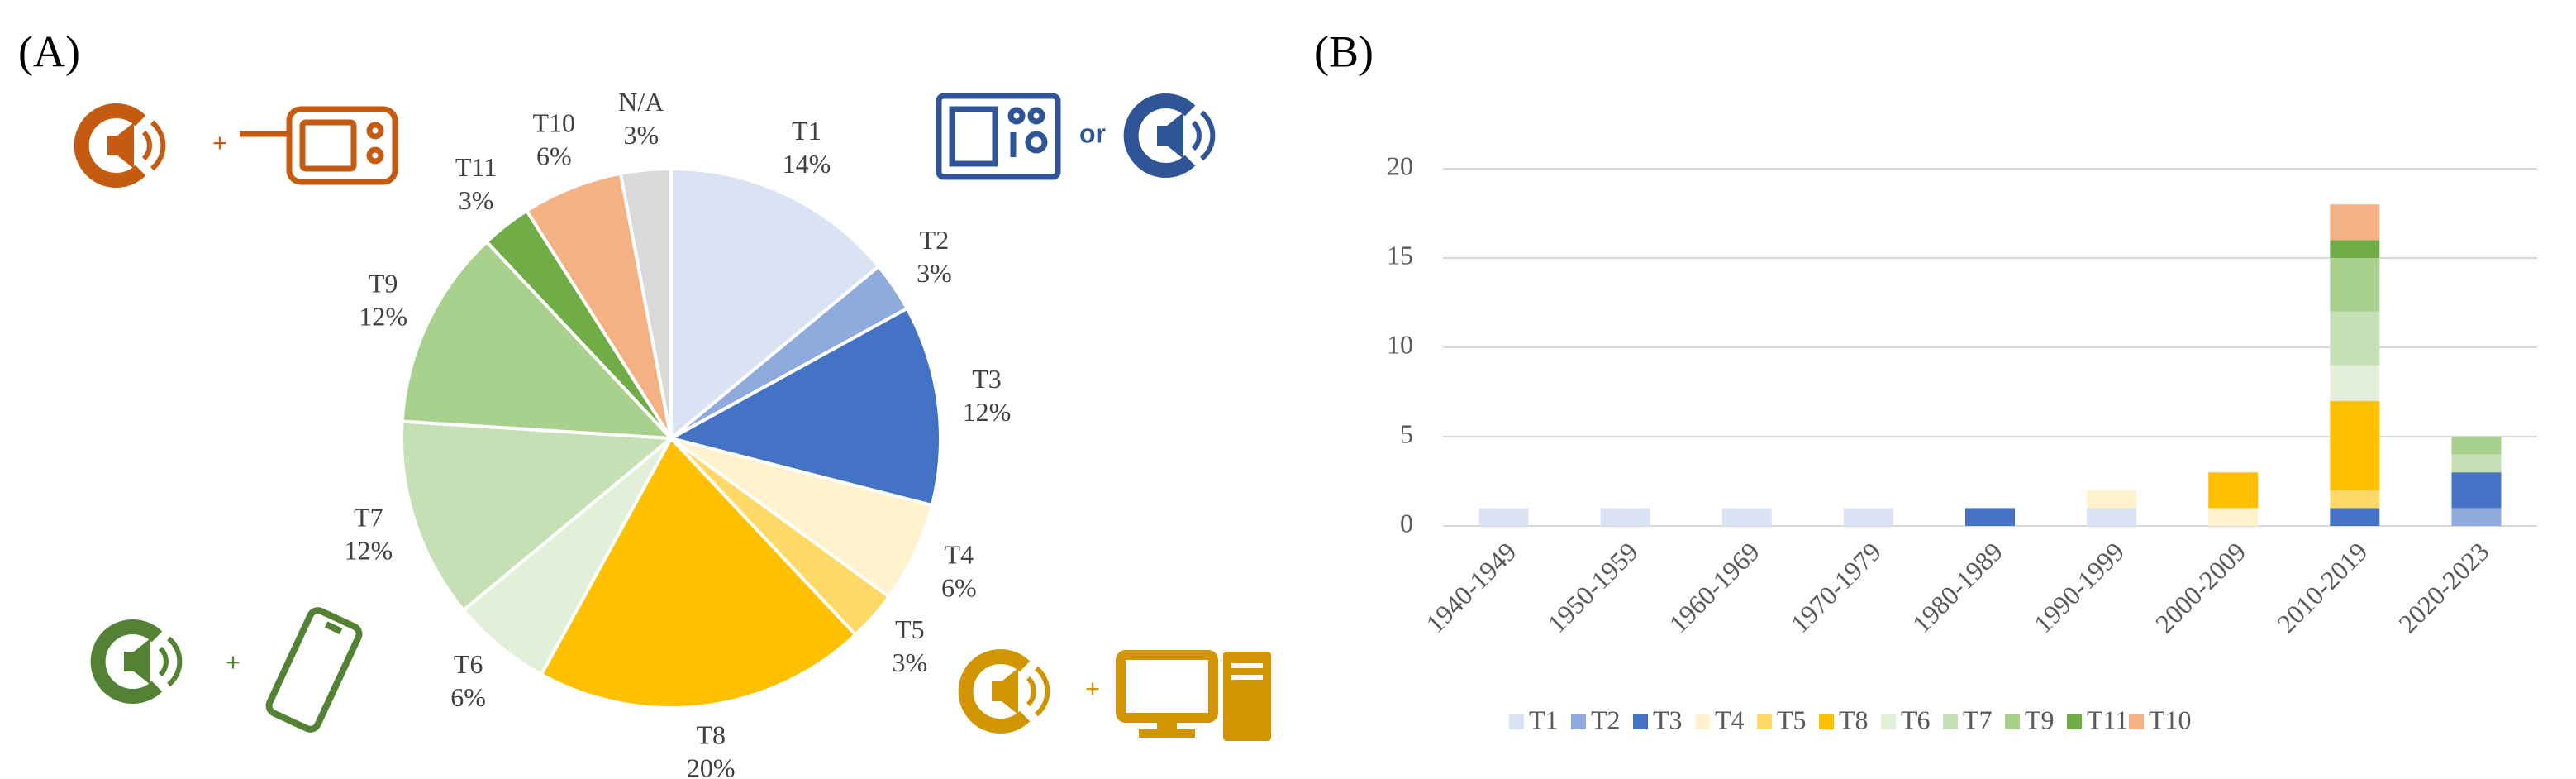 This screenshot has width=2576, height=779. Describe the element at coordinates (2040, 720) in the screenshot. I see `legend-label: T9` at that location.